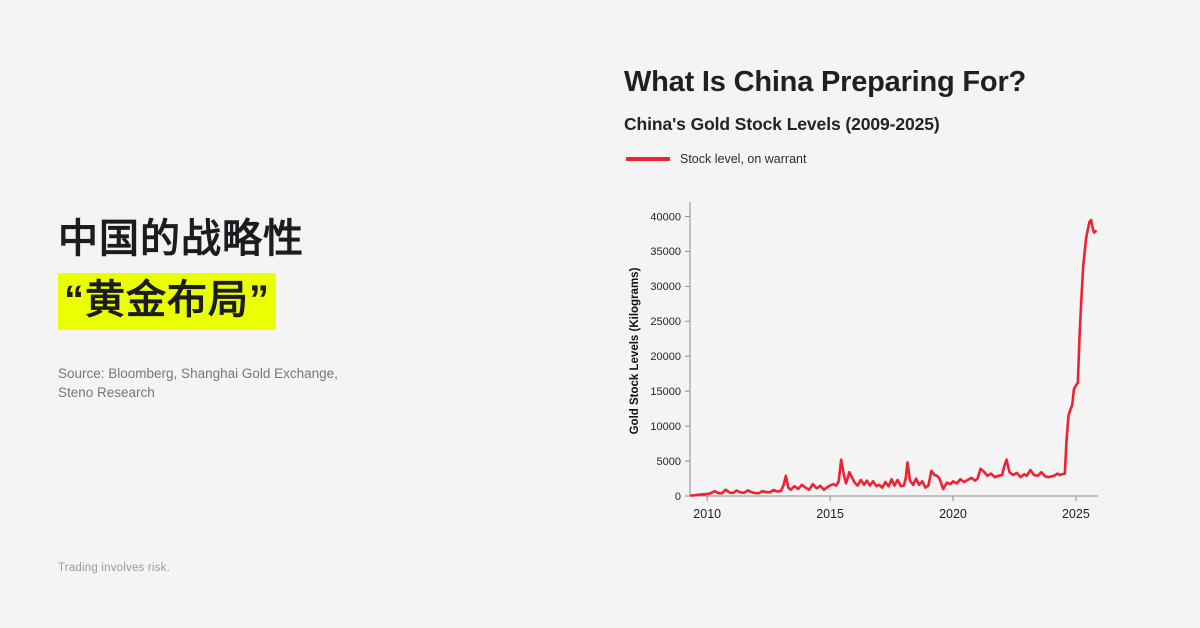  What do you see at coordinates (707, 514) in the screenshot?
I see `x-tick-label: 2010` at bounding box center [707, 514].